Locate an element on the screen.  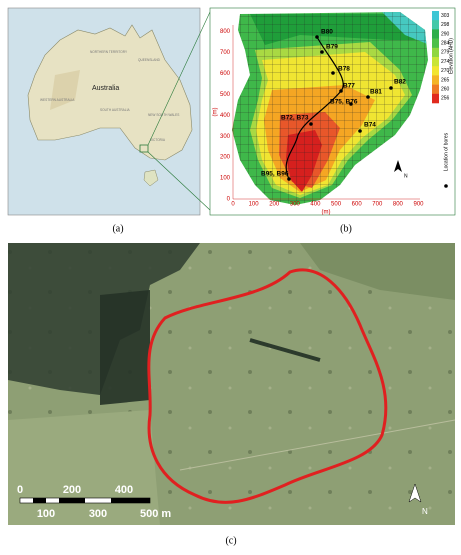
state-label: NEW SOUTH WALES is located at coordinates (163, 115).